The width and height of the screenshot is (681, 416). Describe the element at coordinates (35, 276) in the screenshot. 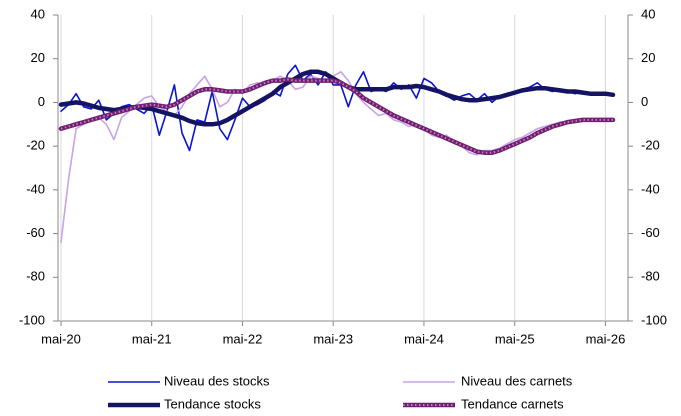

I see `y-tick-label: -80` at that location.